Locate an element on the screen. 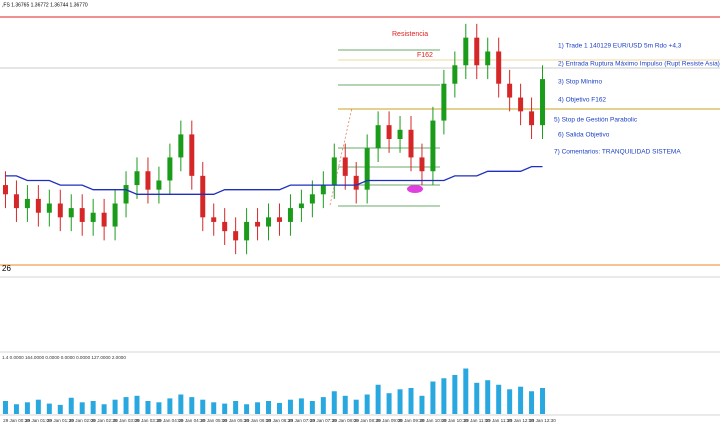  x-tick-label: 29 Jan 11:30 is located at coordinates (499, 420).